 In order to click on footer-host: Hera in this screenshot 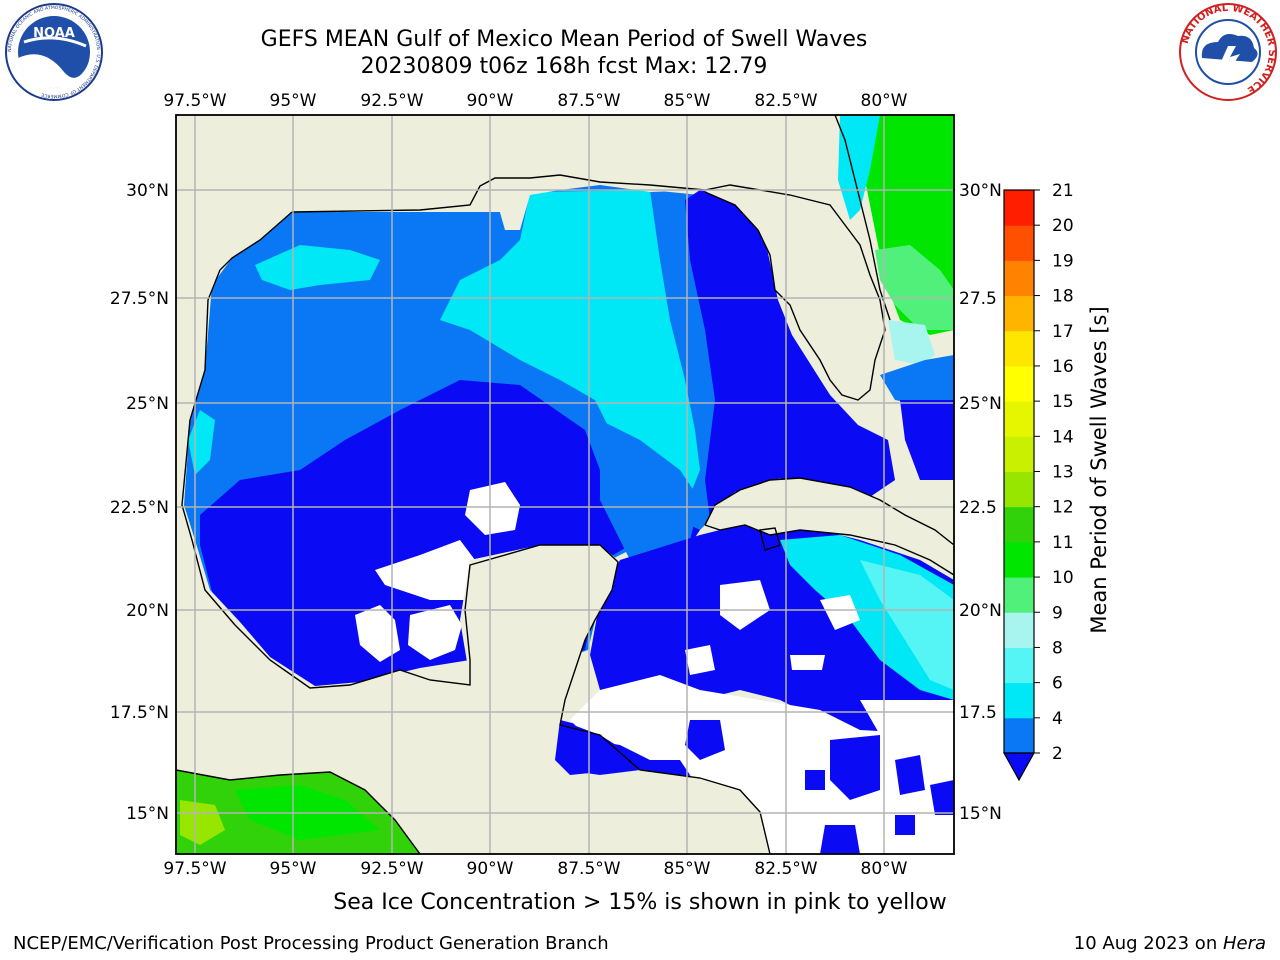, I will do `click(1244, 943)`.